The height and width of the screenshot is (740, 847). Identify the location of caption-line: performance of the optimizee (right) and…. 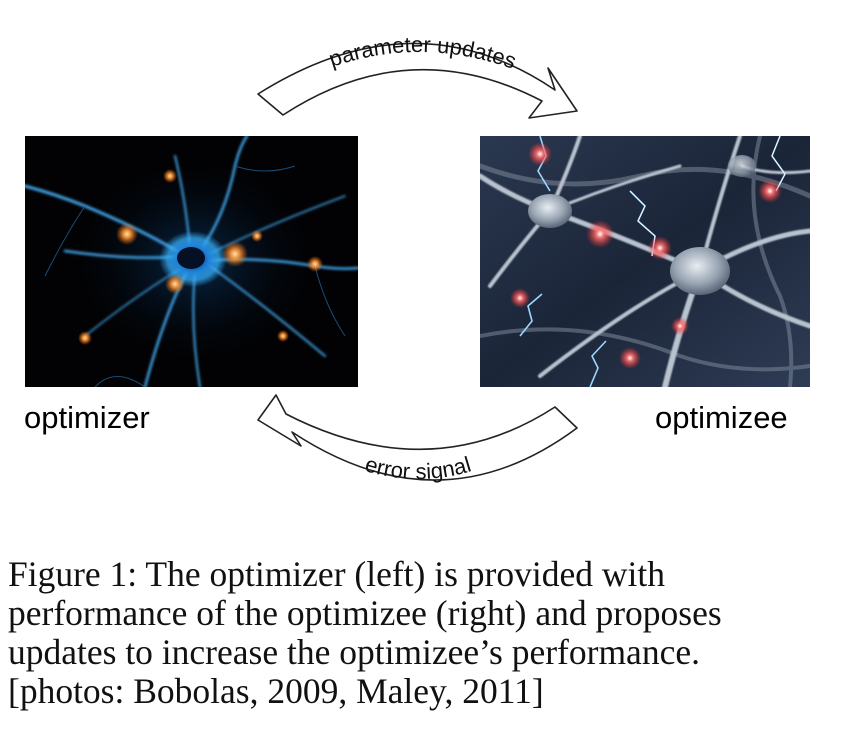
(365, 613).